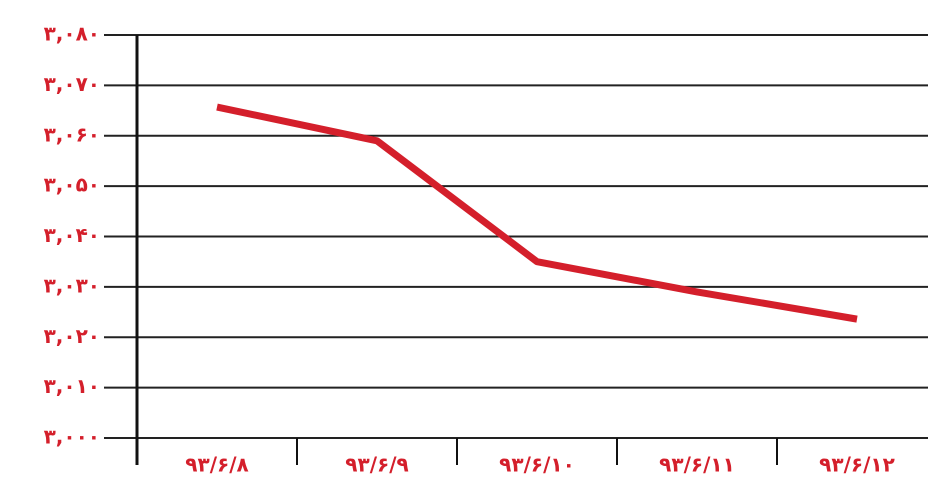 Image resolution: width=928 pixels, height=484 pixels. I want to click on y-tick-label: ۳,۰۴۰, so click(72, 235).